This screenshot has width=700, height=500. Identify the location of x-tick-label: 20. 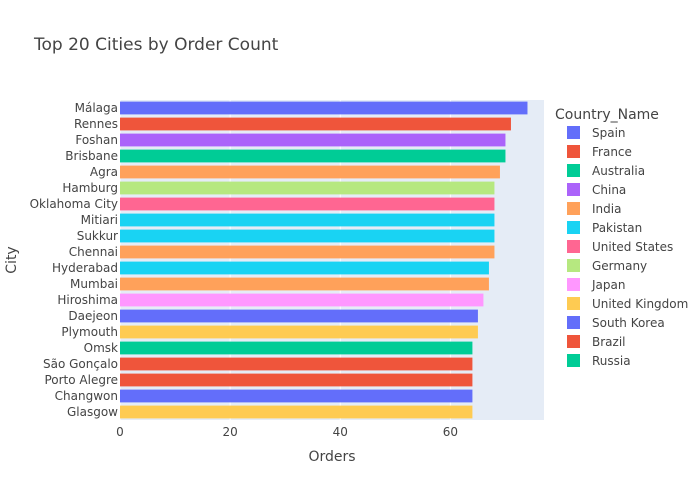
(229, 432).